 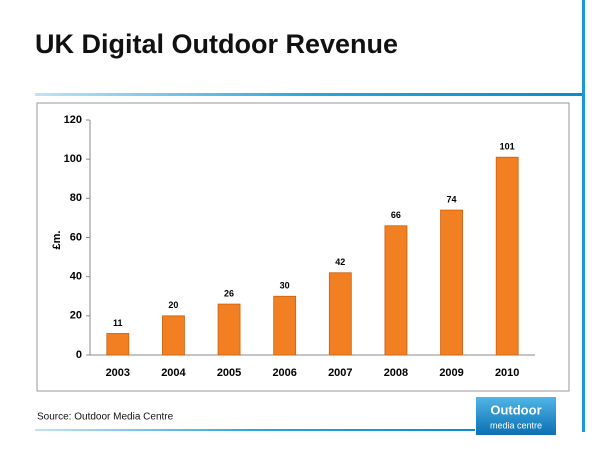 I want to click on y-tick-label: 120, so click(x=73, y=120).